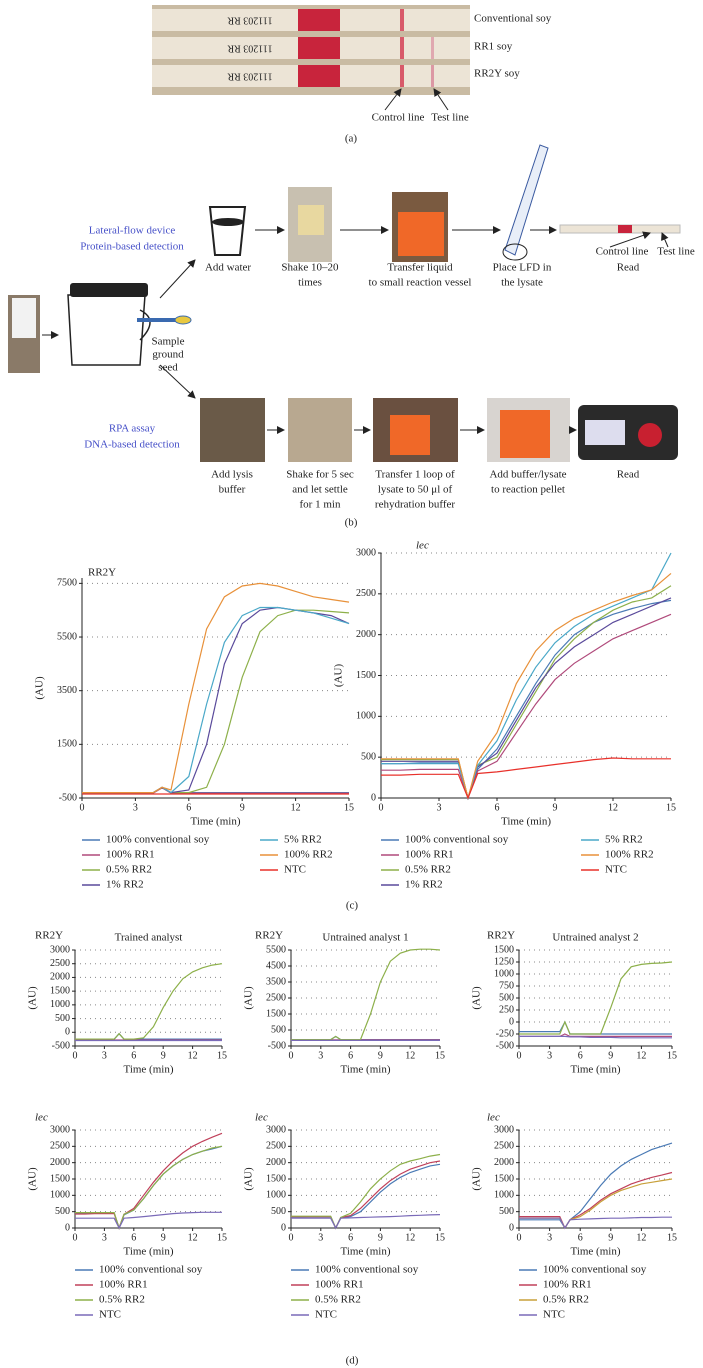  What do you see at coordinates (320, 490) in the screenshot?
I see `step-label: and let settle` at bounding box center [320, 490].